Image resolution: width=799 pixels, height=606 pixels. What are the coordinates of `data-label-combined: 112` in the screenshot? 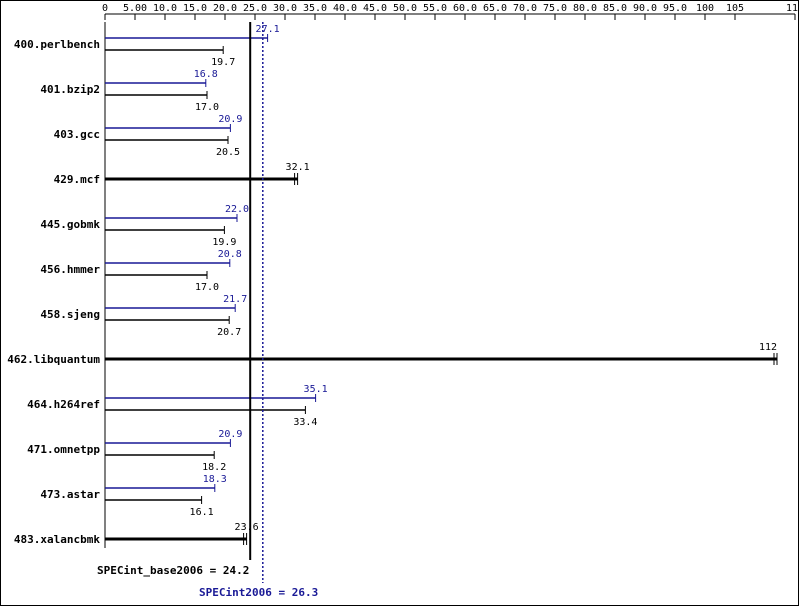 It's located at (768, 347).